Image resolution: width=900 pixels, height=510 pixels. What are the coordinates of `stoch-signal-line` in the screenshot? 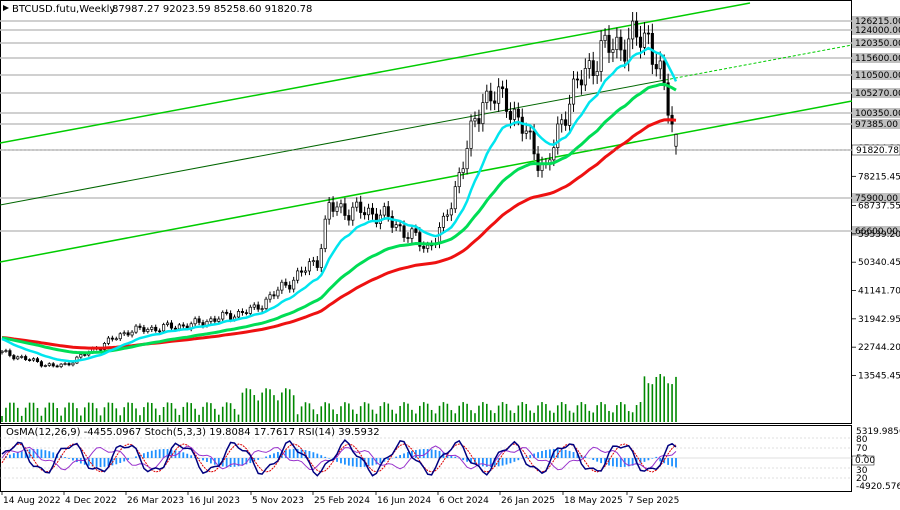 It's located at (339, 458).